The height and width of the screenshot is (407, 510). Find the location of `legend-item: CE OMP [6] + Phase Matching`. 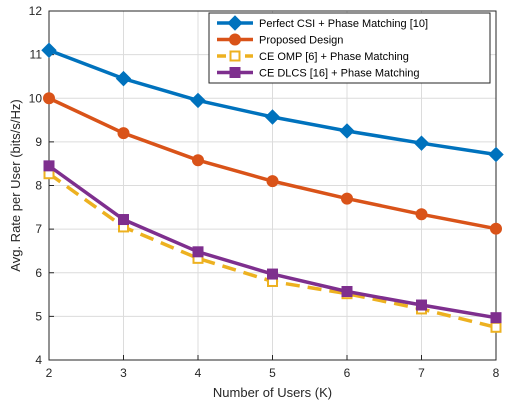

legend-item: CE OMP [6] + Phase Matching is located at coordinates (313, 56).